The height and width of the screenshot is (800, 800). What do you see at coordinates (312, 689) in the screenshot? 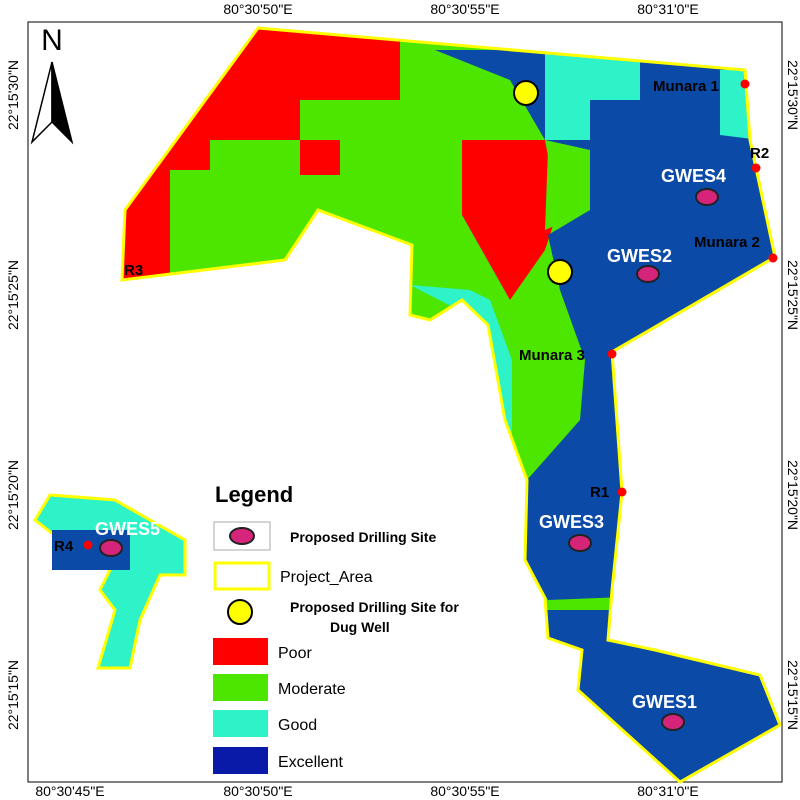
I see `legend-label: Moderate` at bounding box center [312, 689].